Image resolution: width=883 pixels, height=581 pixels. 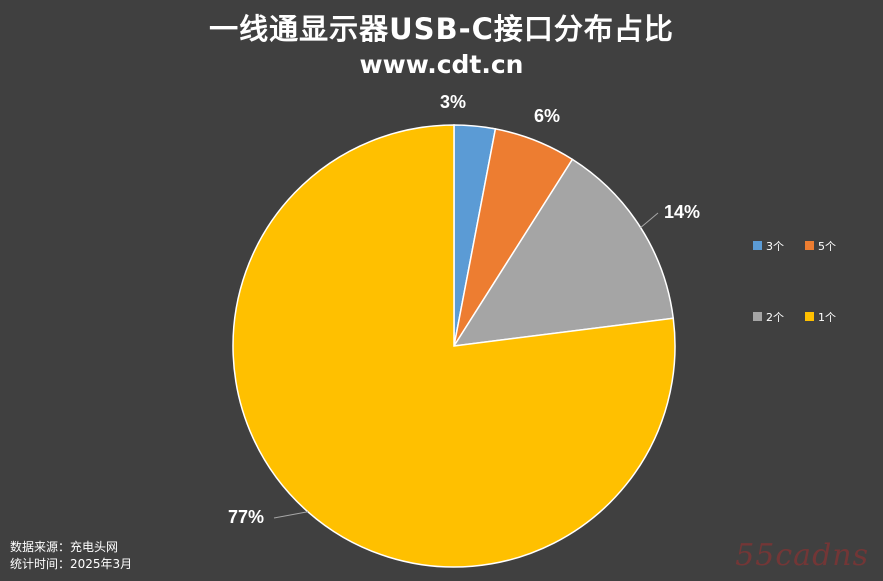 I want to click on data-source-note: 数据来源：充电头网, so click(x=64, y=547).